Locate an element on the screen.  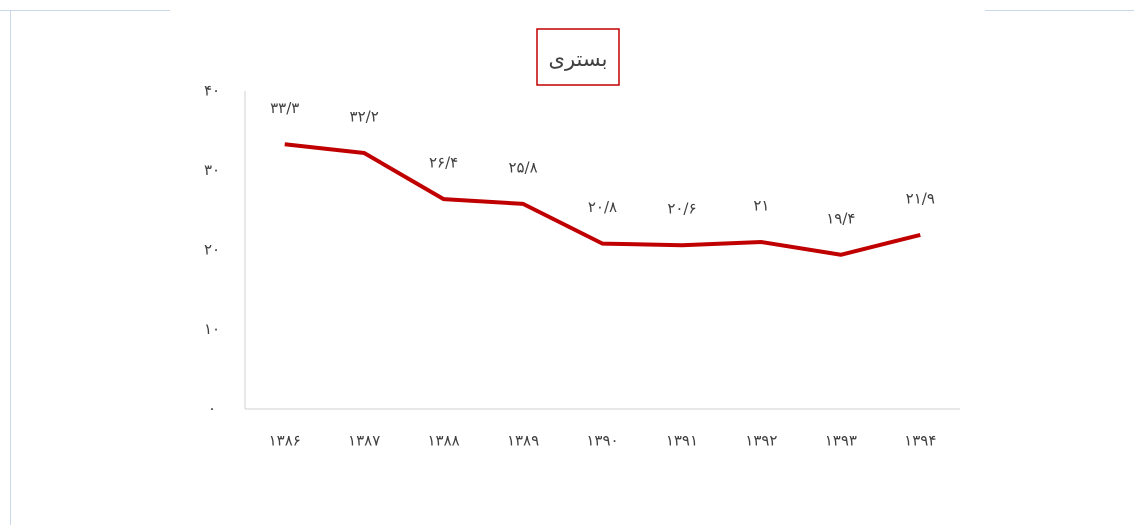
y-tick-label: ۳۰ is located at coordinates (212, 170).